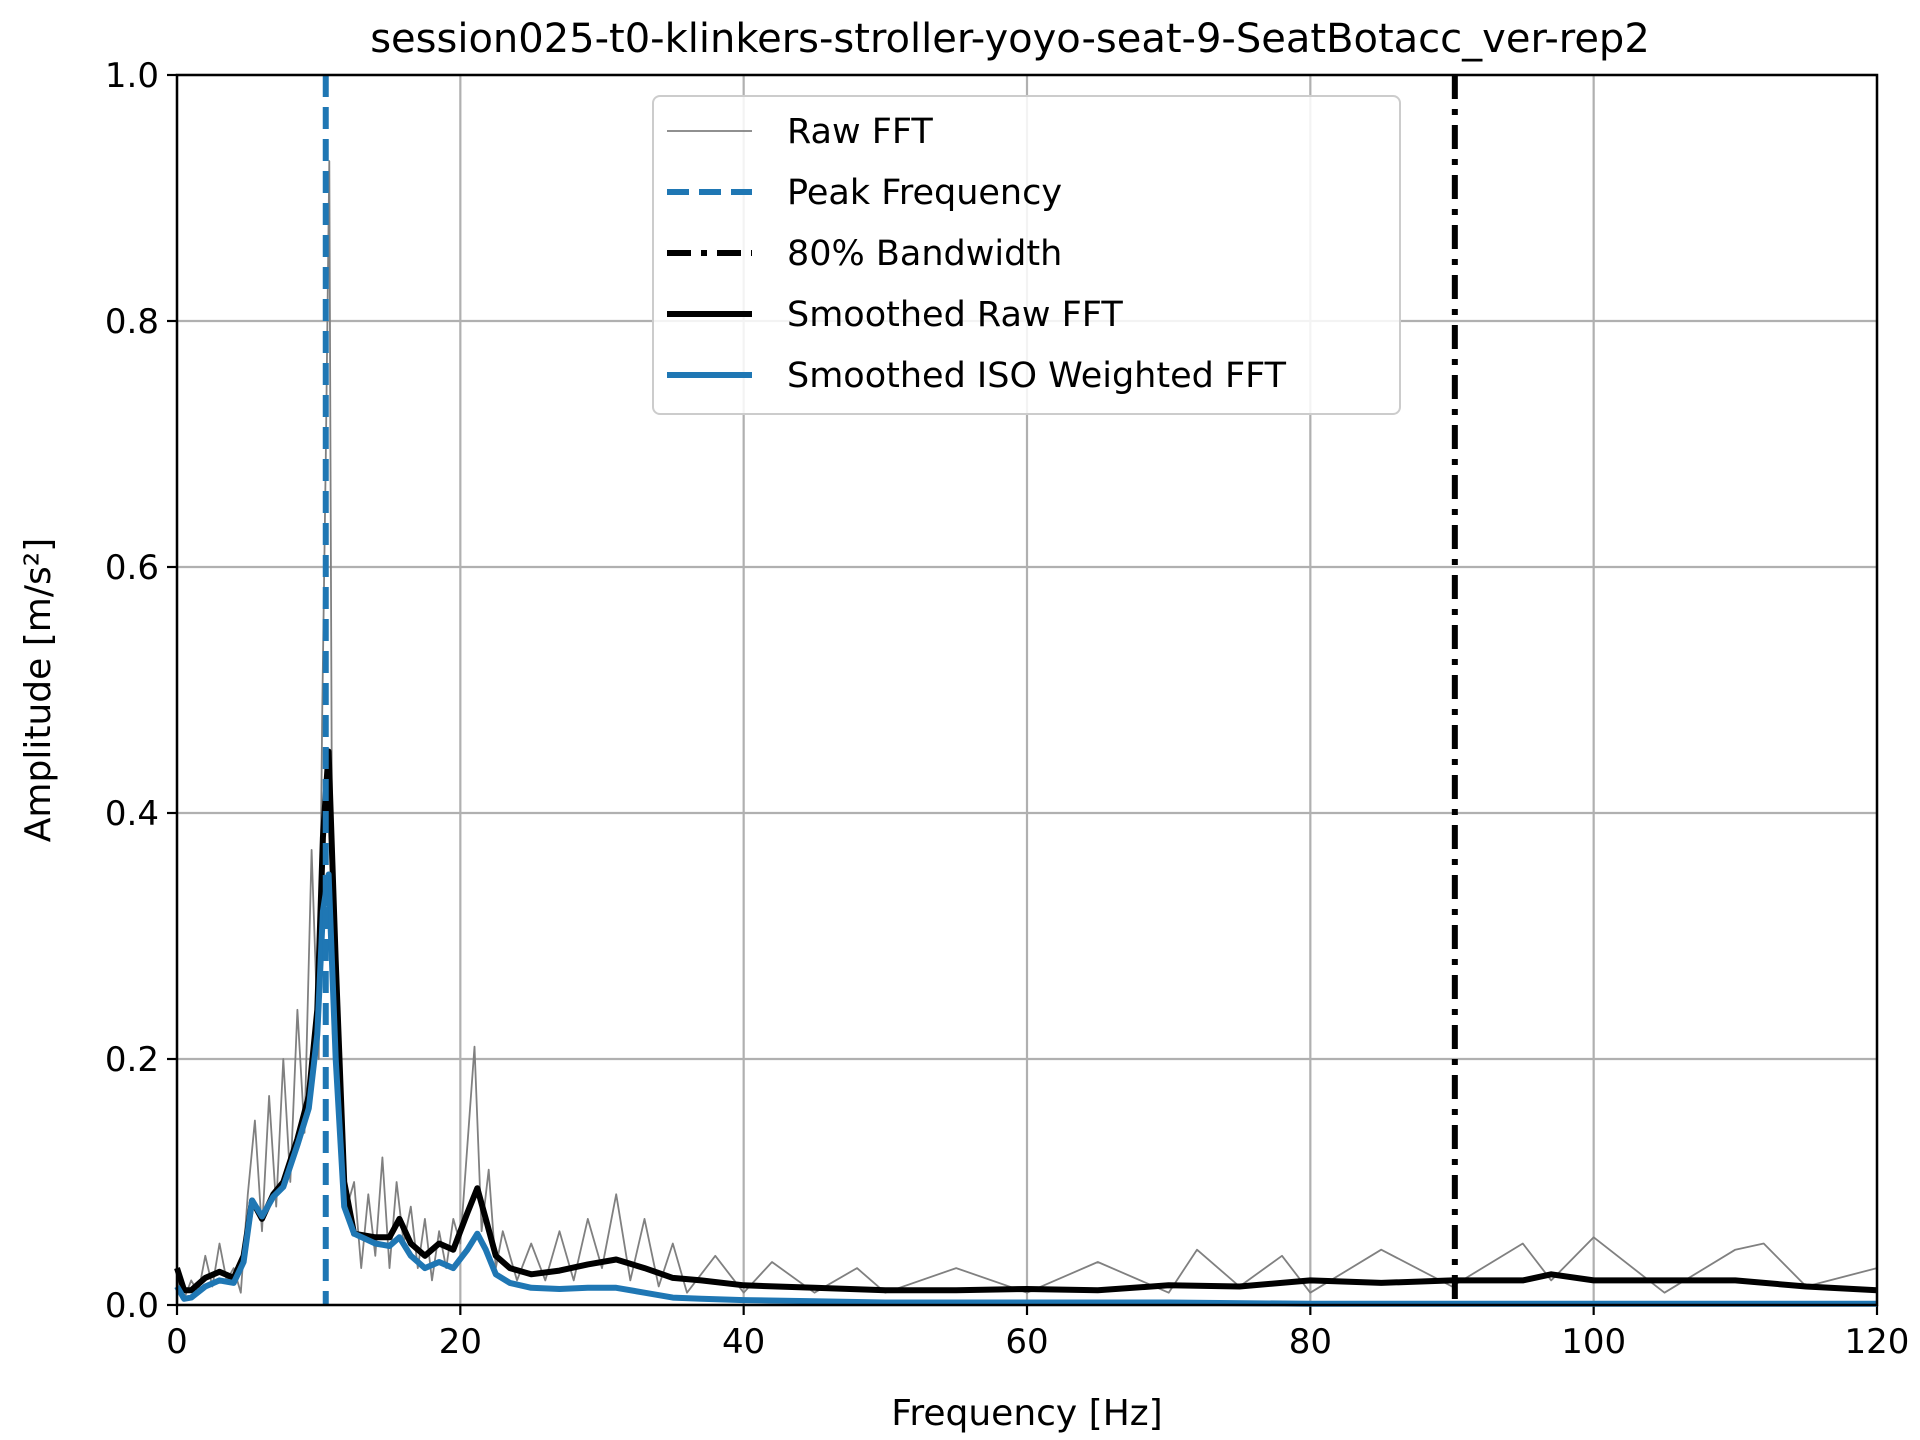 The image size is (1920, 1440). What do you see at coordinates (1037, 376) in the screenshot?
I see `legend-label: Smoothed ISO Weighted FFT` at bounding box center [1037, 376].